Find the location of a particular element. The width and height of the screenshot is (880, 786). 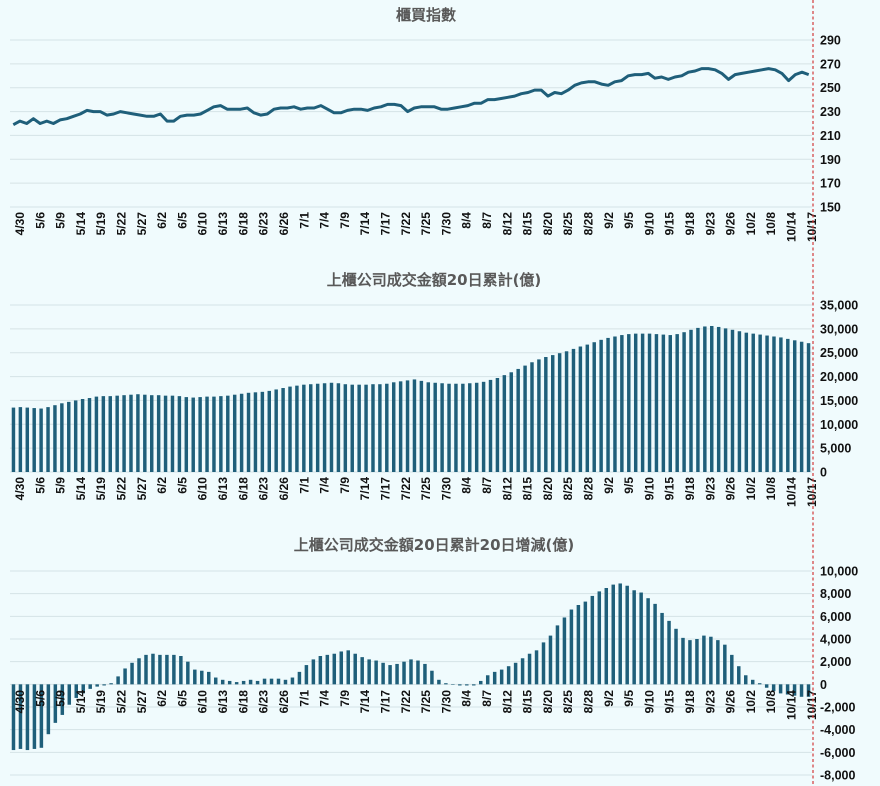

x-tick-label: 9/5 is located at coordinates (629, 485).